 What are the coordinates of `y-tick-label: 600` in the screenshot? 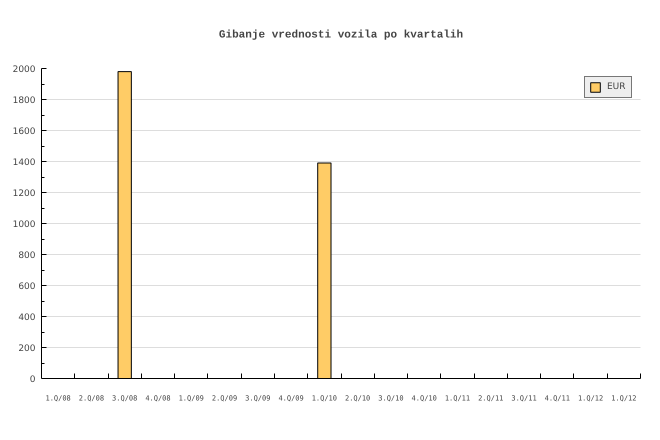 It's located at (27, 287).